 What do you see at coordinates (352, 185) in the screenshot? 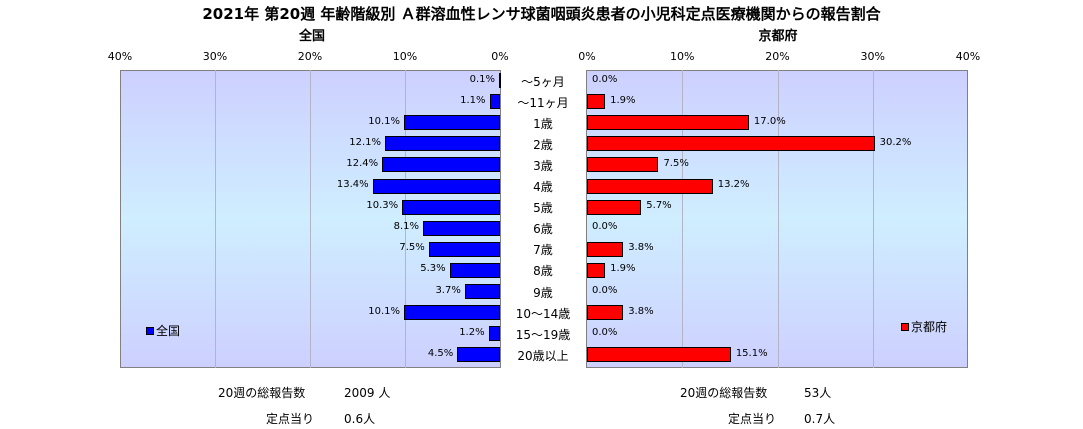
I see `national-data-label: 13.4%` at bounding box center [352, 185].